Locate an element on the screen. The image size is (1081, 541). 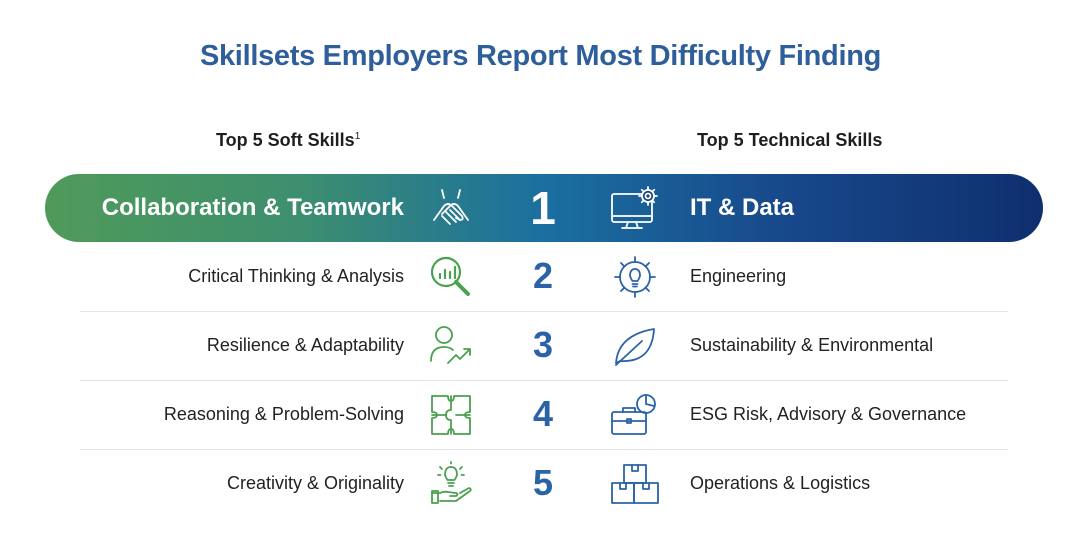
rank-row-1: Collaboration & Teamwork 1 IT & Data is located at coordinates (540, 208).